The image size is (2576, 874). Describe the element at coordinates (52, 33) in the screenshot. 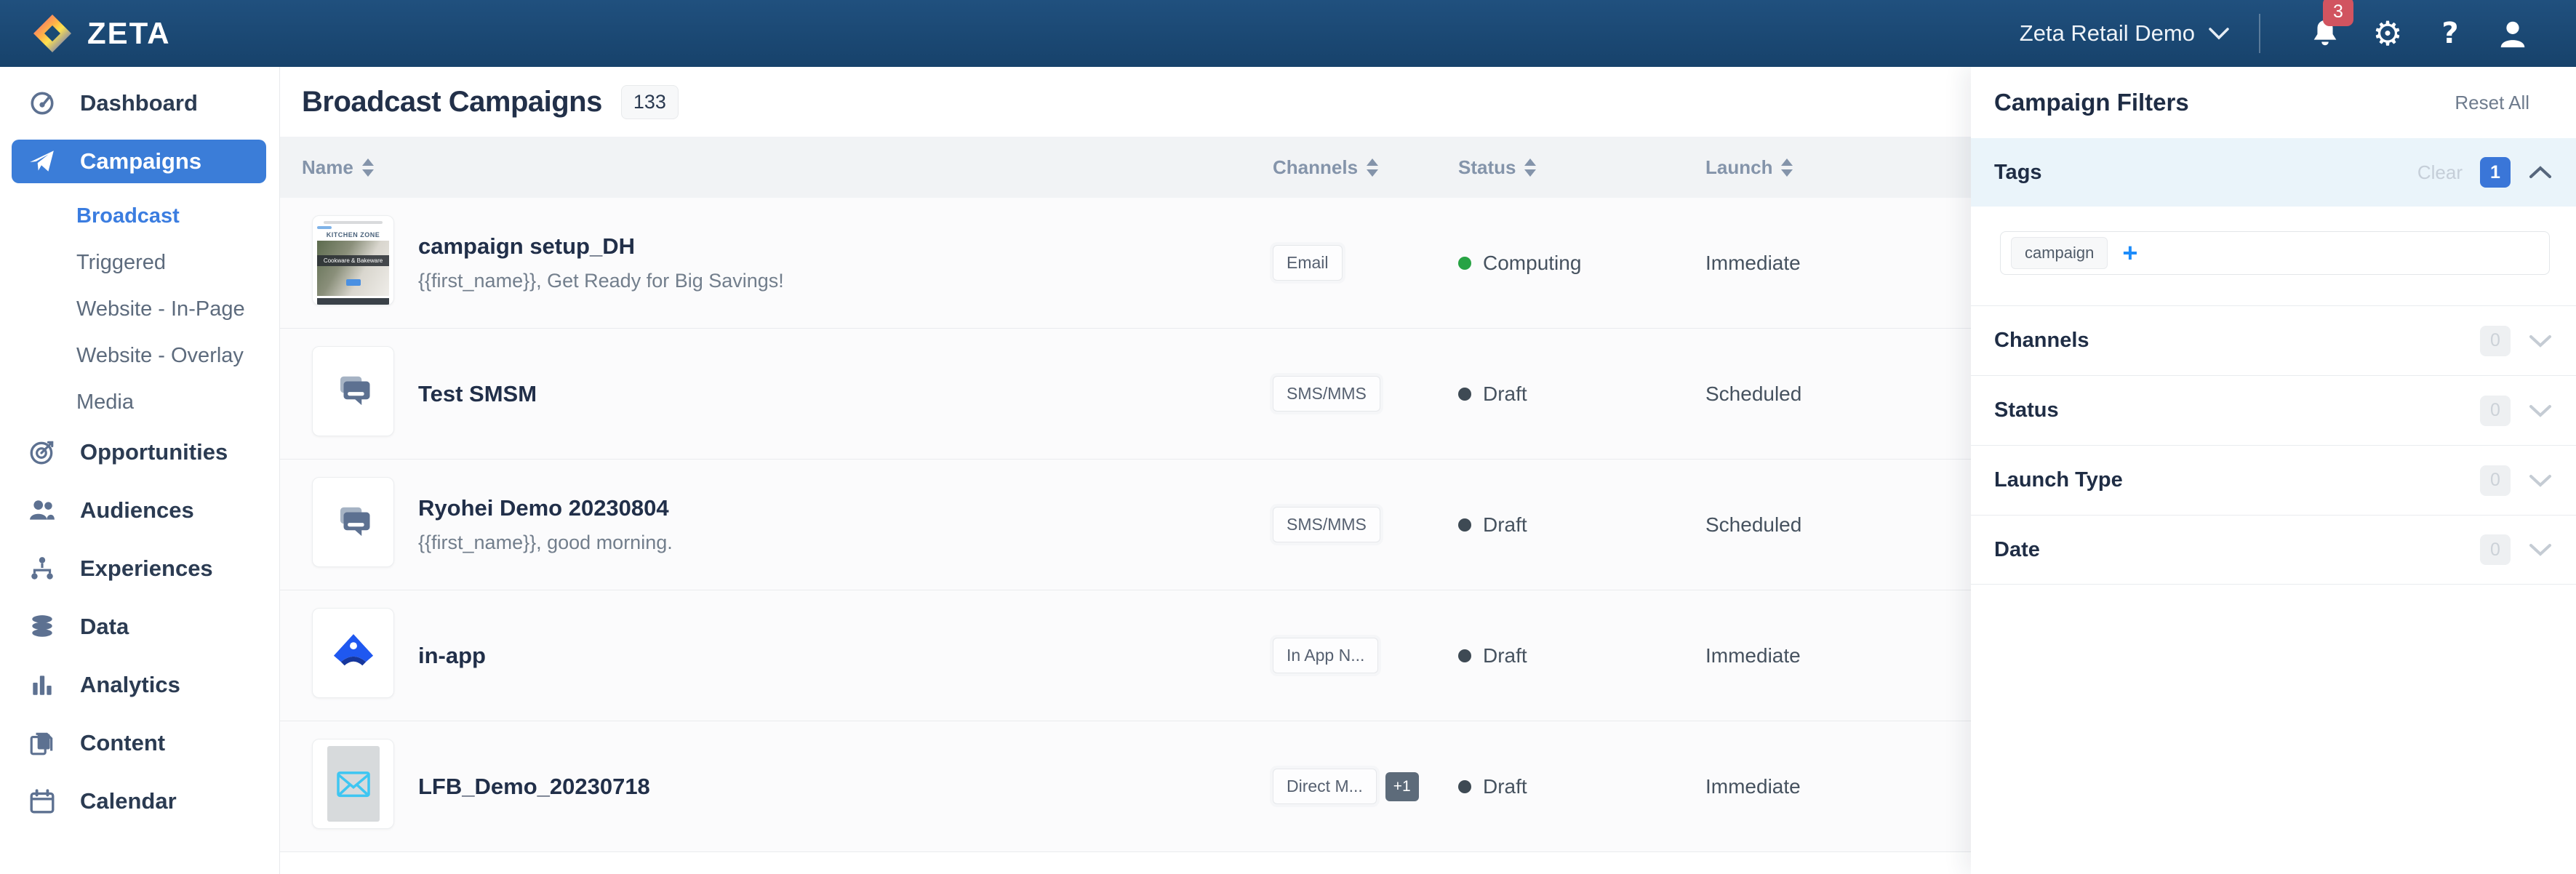

I see `zeta-diamond-icon` at that location.